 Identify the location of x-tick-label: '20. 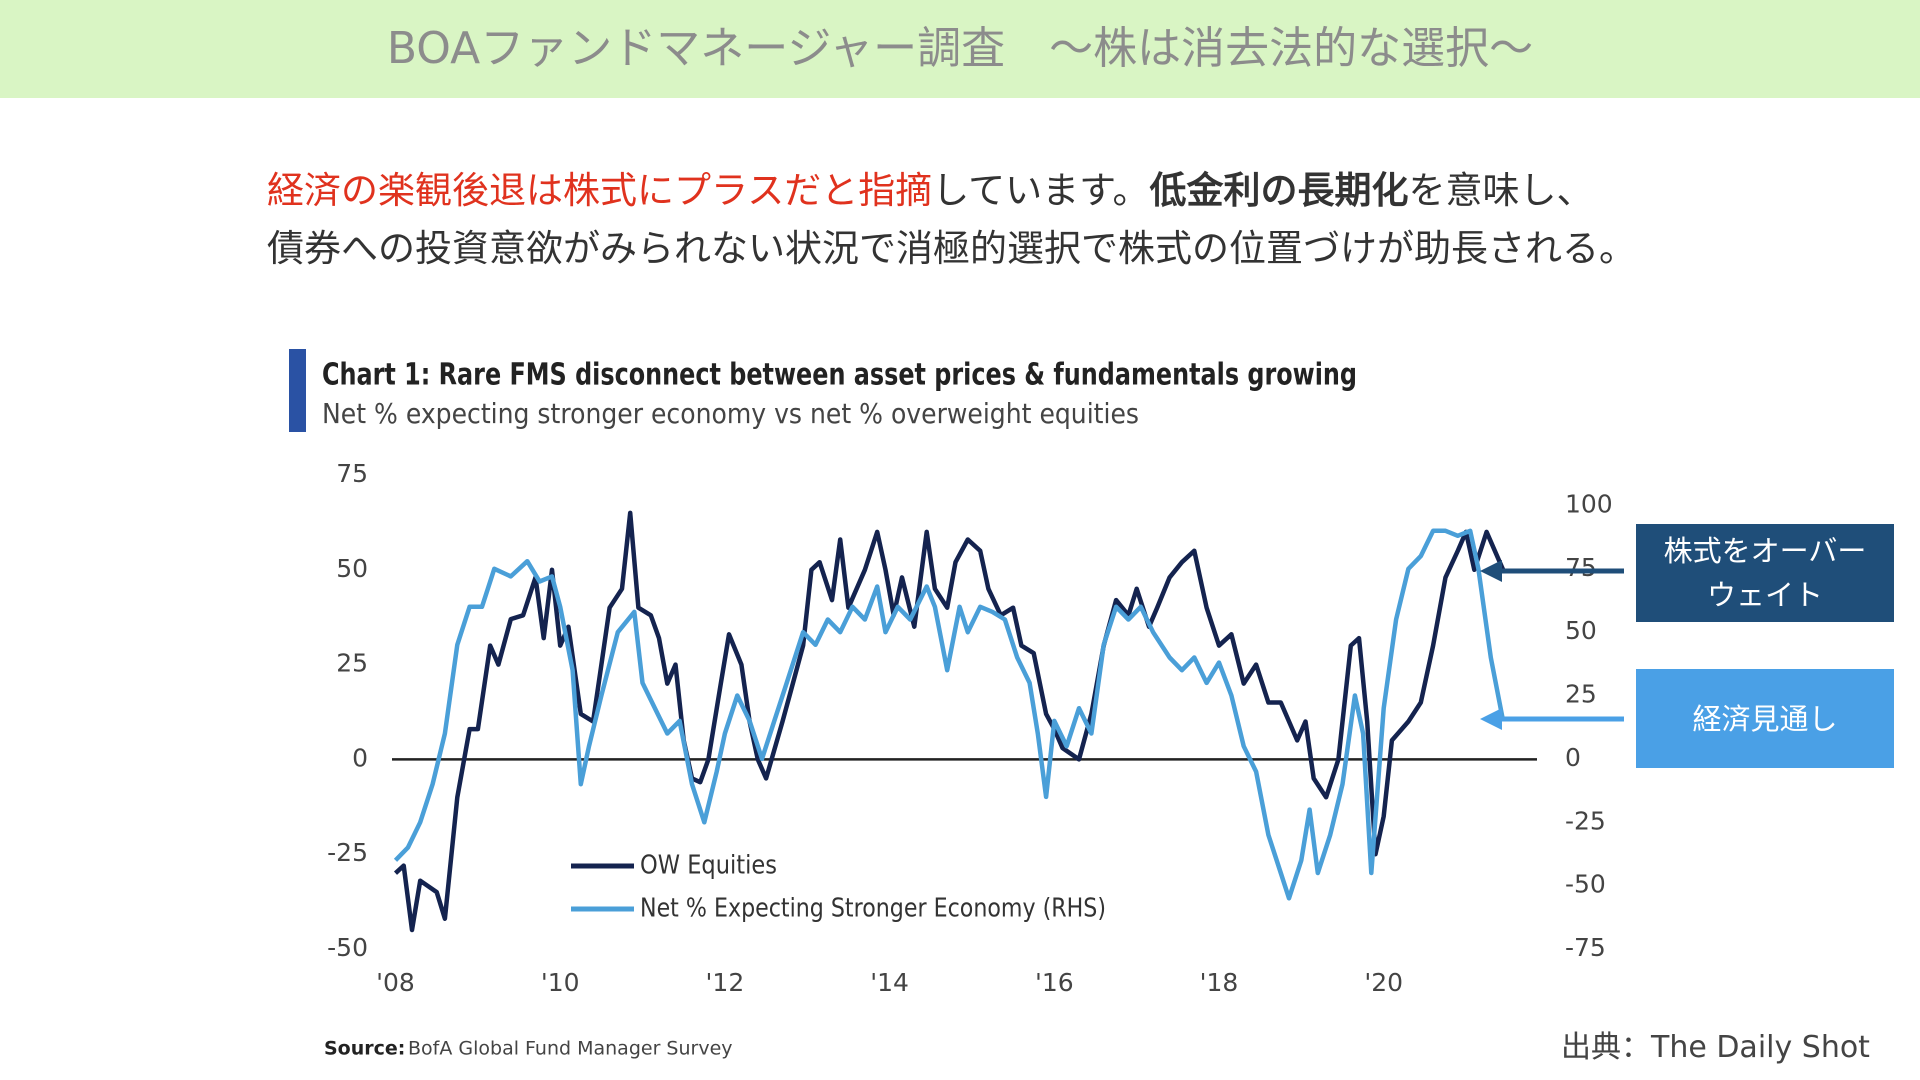
(1383, 982).